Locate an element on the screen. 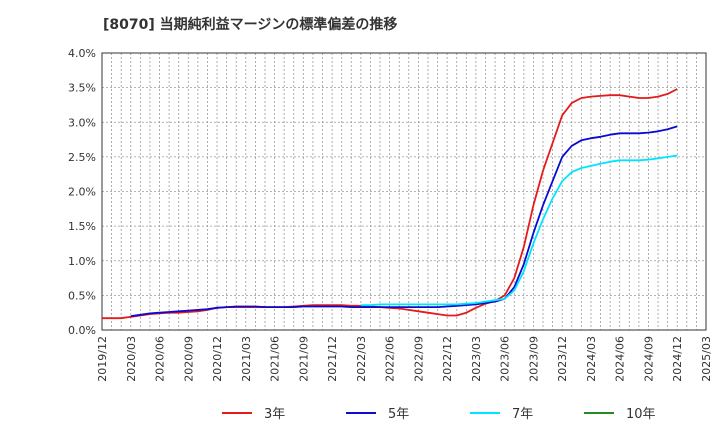  x-tick-label: 2021/12 is located at coordinates (332, 359).